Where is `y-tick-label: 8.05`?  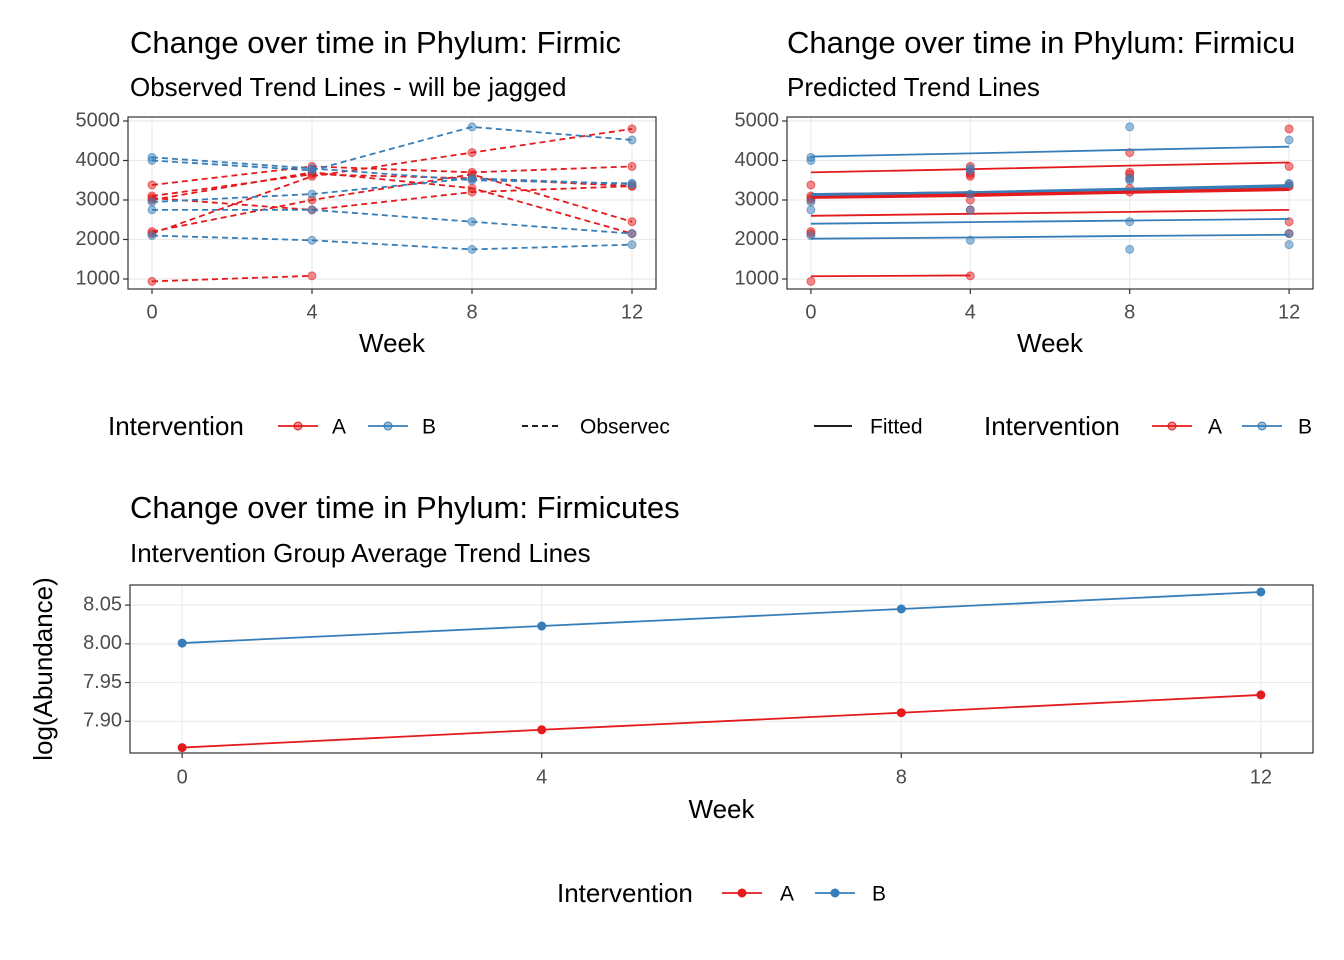
y-tick-label: 8.05 is located at coordinates (102, 604).